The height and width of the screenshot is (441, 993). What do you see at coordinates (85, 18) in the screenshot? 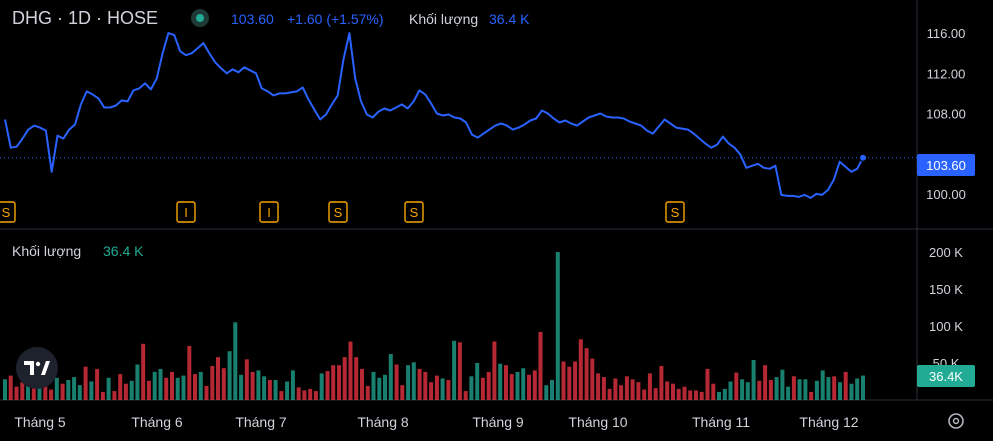
I see `symbol-title: DHG · 1D · HOSE` at bounding box center [85, 18].